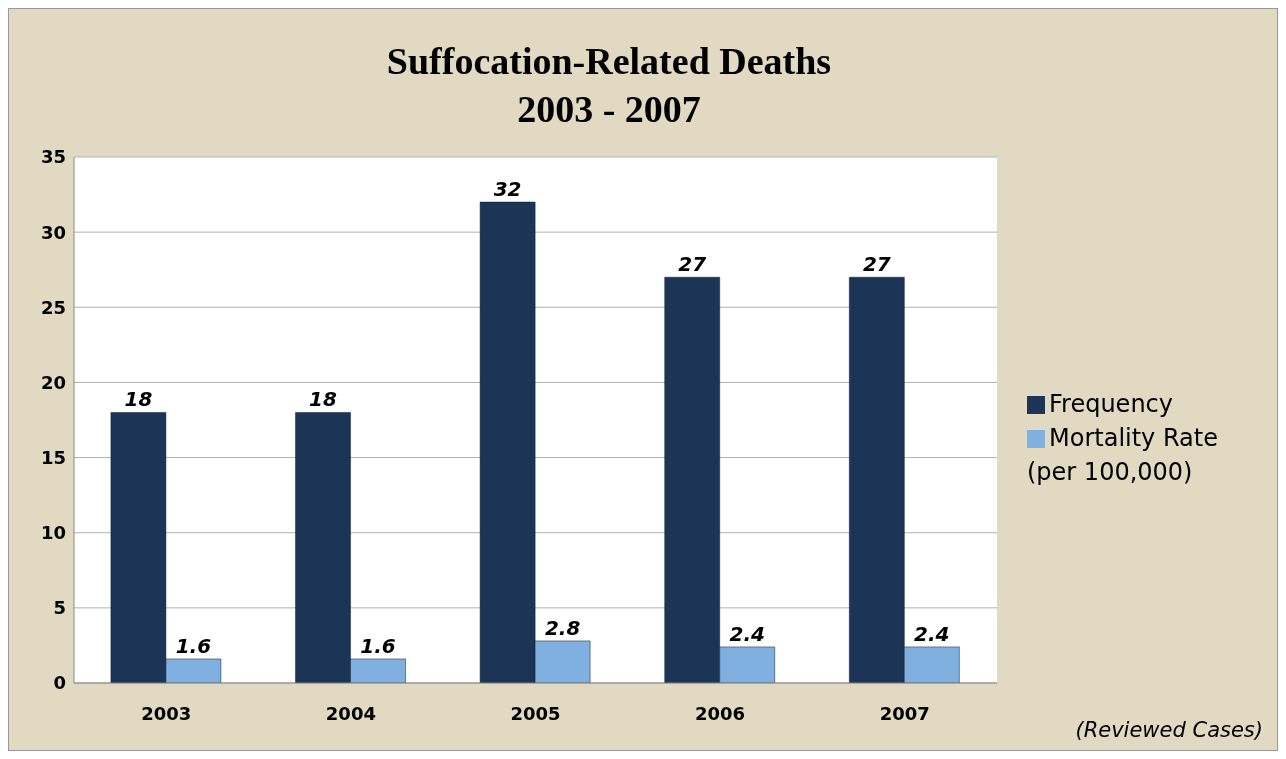  Describe the element at coordinates (350, 713) in the screenshot. I see `x-tick-label: 2004` at that location.